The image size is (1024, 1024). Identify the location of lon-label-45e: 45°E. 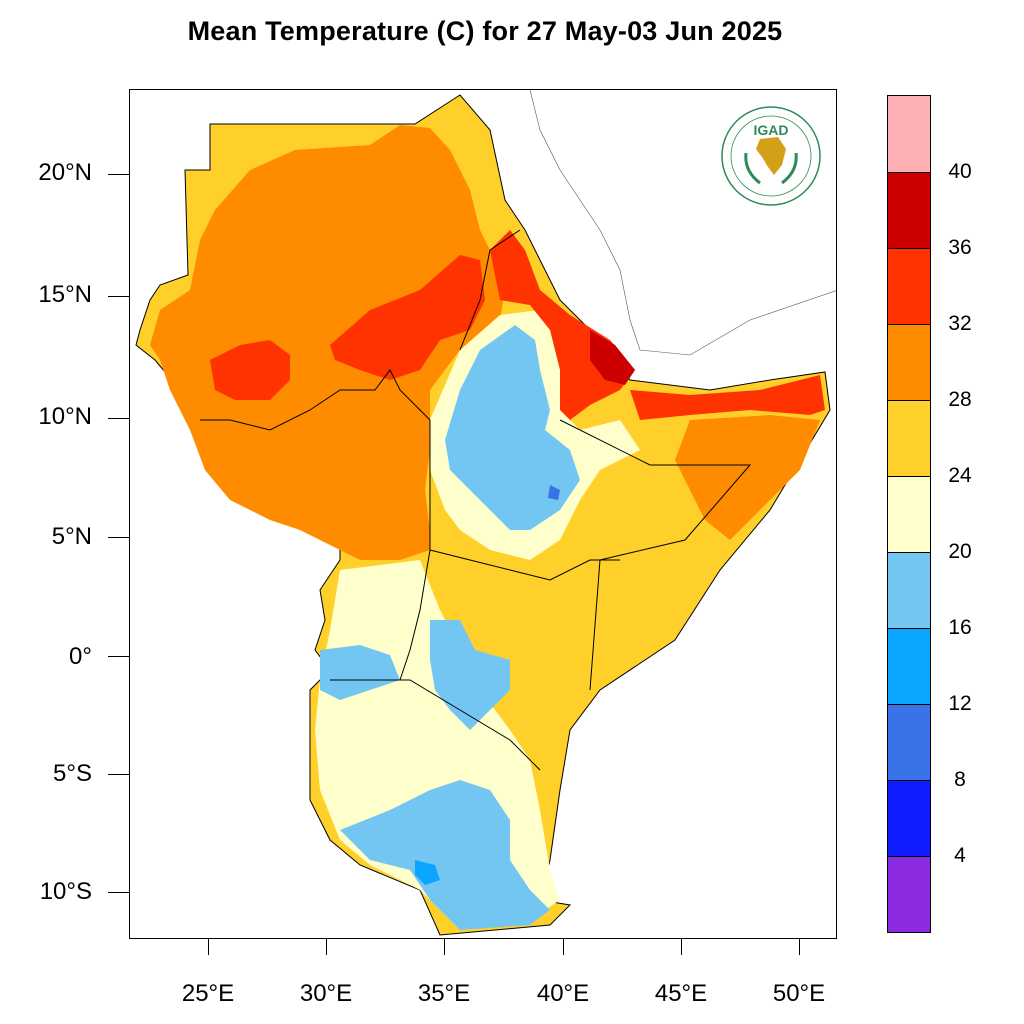
(681, 993).